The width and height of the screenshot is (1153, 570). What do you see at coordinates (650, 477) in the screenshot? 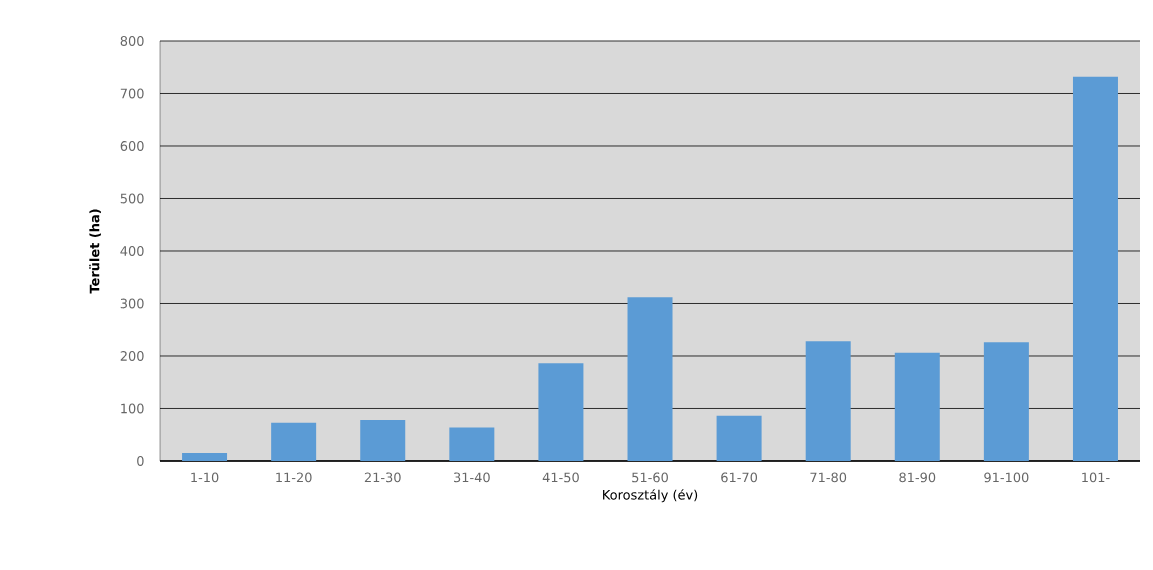
I see `x-tick-label: 51-60` at bounding box center [650, 477].